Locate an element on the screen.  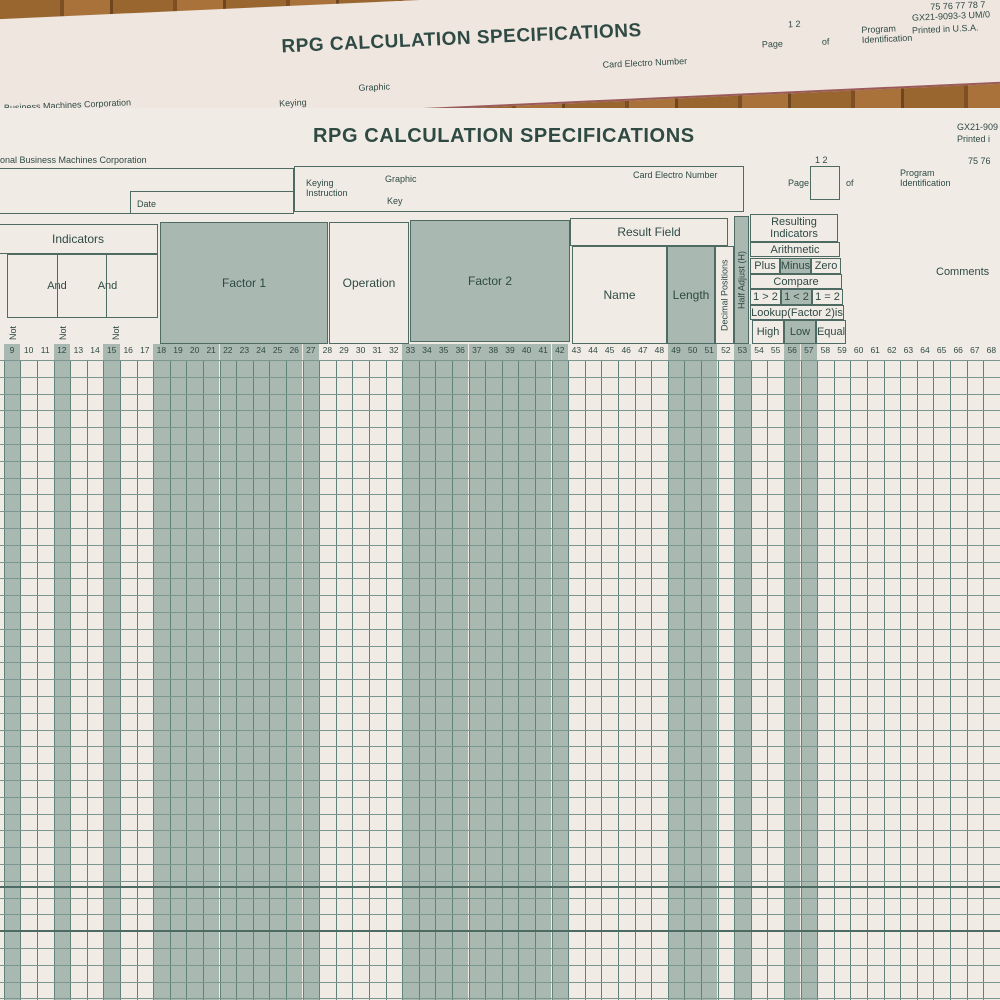
column-number: 55 is located at coordinates (775, 350).